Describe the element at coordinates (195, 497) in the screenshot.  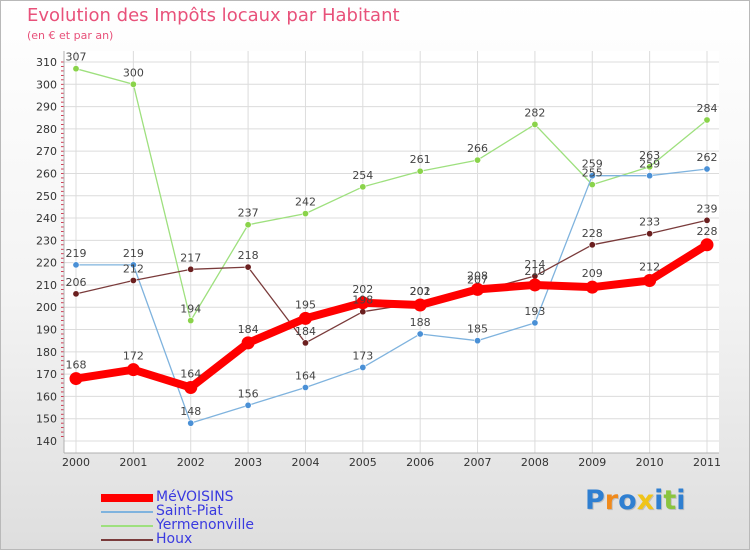
I see `legend-label-mevoisins: MéVOISINS` at that location.